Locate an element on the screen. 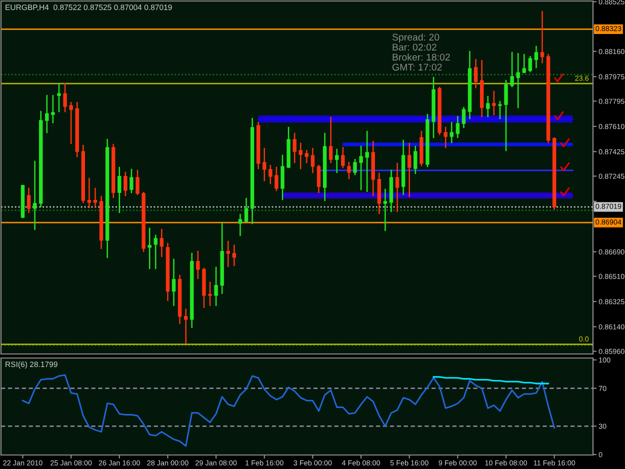 The height and width of the screenshot is (469, 625). annotation: Broker: 18:02 is located at coordinates (421, 57).